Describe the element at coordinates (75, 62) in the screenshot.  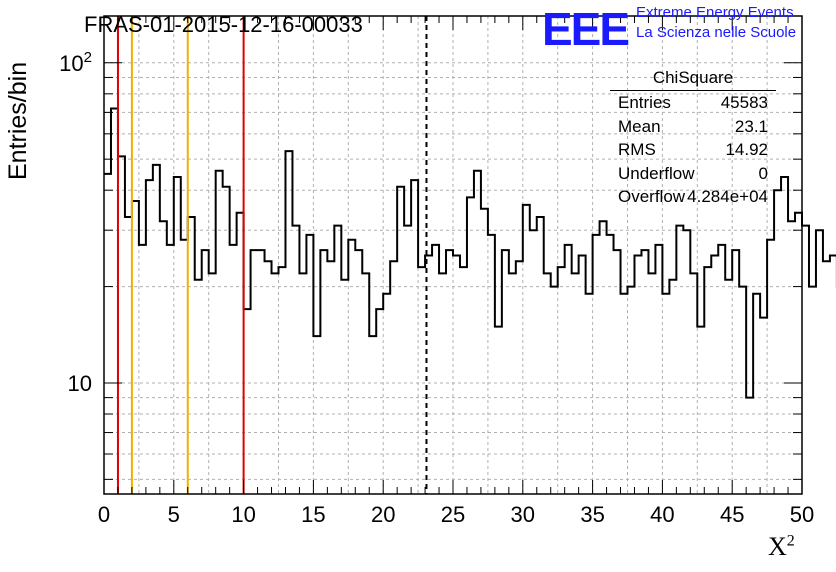
I see `y-tick-label: 102` at that location.